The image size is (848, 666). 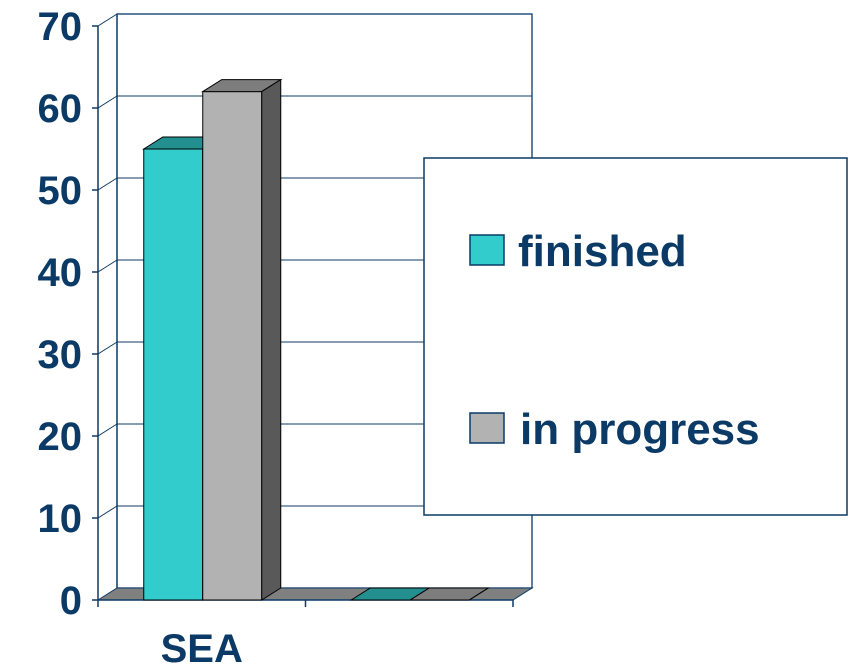 What do you see at coordinates (71, 601) in the screenshot?
I see `y-tick-label: 0` at bounding box center [71, 601].